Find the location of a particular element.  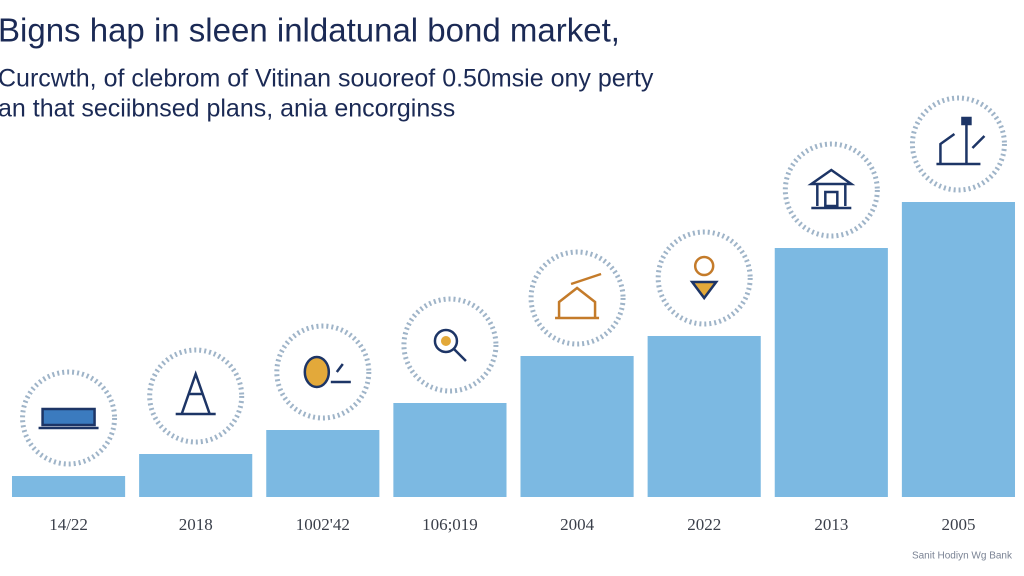

source-note: Sanit Hodiyn Wg Bank is located at coordinates (962, 556).